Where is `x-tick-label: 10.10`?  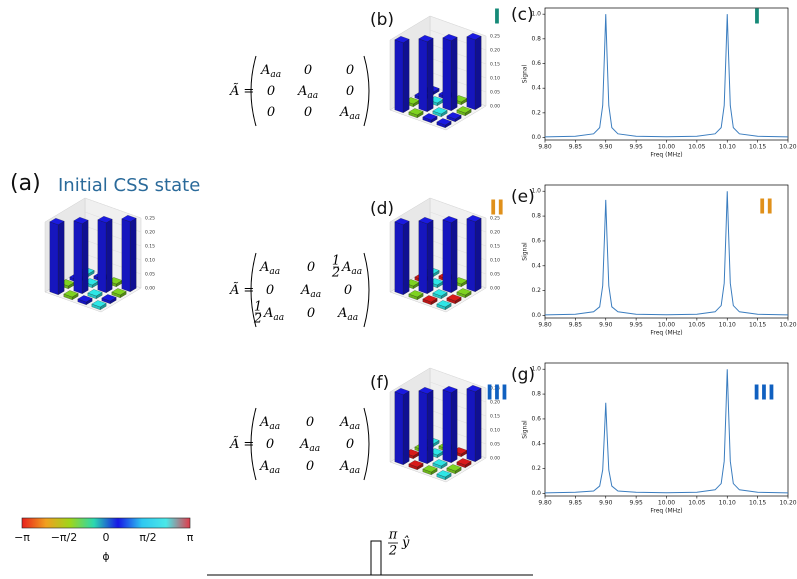 x-tick-label: 10.10 is located at coordinates (727, 325).